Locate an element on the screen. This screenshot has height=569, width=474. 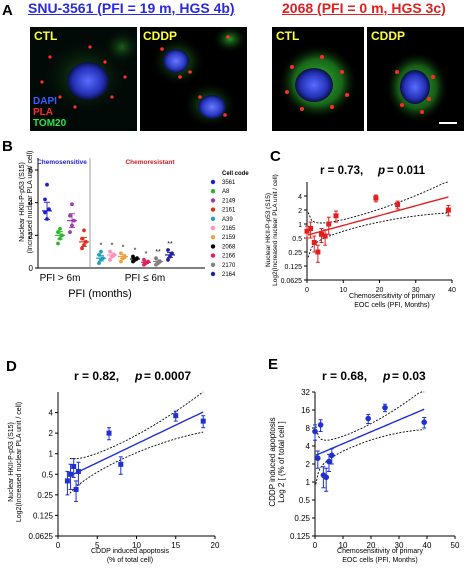
e-ytick-label: 2 is located at coordinates (308, 464).